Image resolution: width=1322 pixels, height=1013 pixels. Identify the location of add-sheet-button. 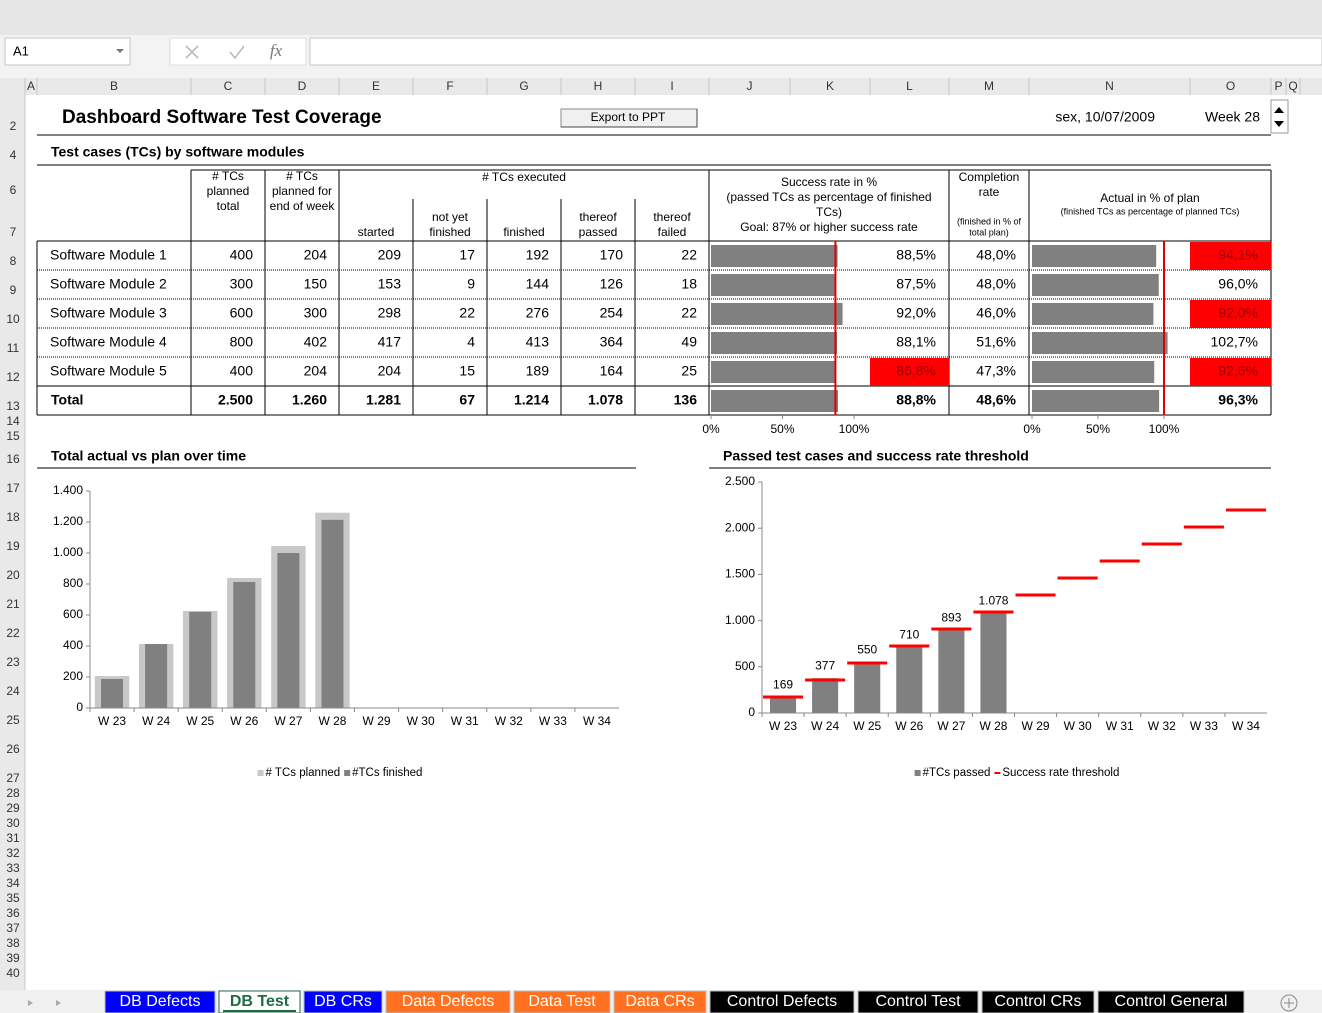
(1289, 1003).